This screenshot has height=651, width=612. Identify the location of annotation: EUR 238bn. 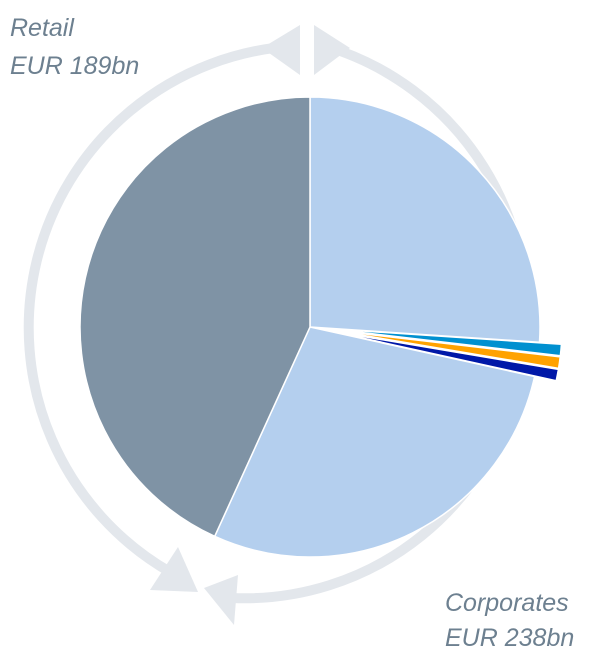
(509, 637).